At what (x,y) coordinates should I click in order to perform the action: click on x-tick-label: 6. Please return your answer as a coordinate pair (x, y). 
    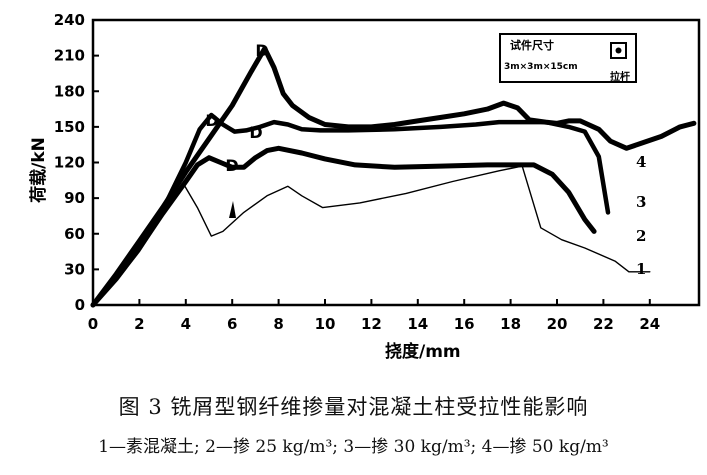
    Looking at the image, I should click on (232, 324).